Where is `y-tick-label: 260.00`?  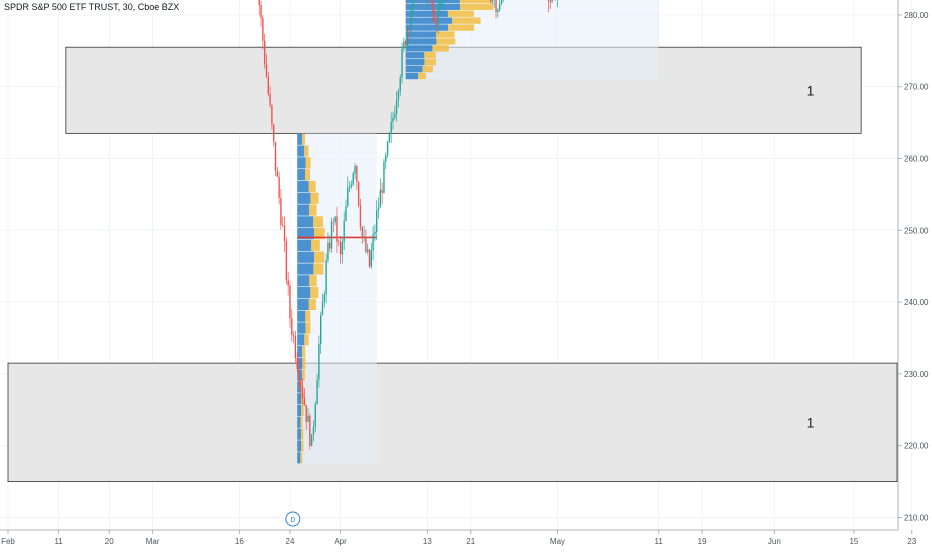
y-tick-label: 260.00 is located at coordinates (916, 159).